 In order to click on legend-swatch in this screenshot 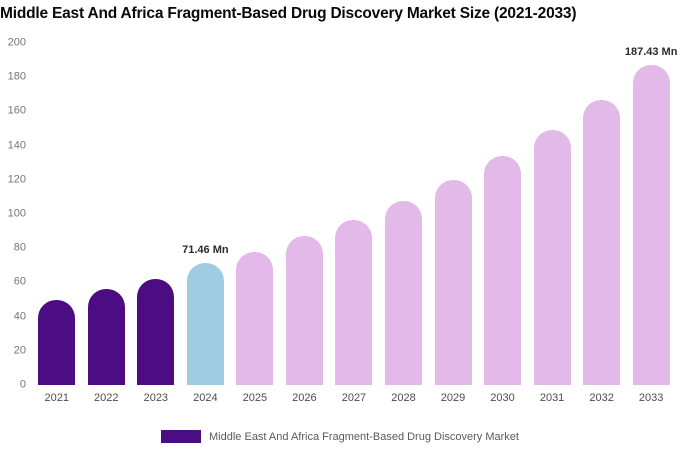, I will do `click(181, 436)`.